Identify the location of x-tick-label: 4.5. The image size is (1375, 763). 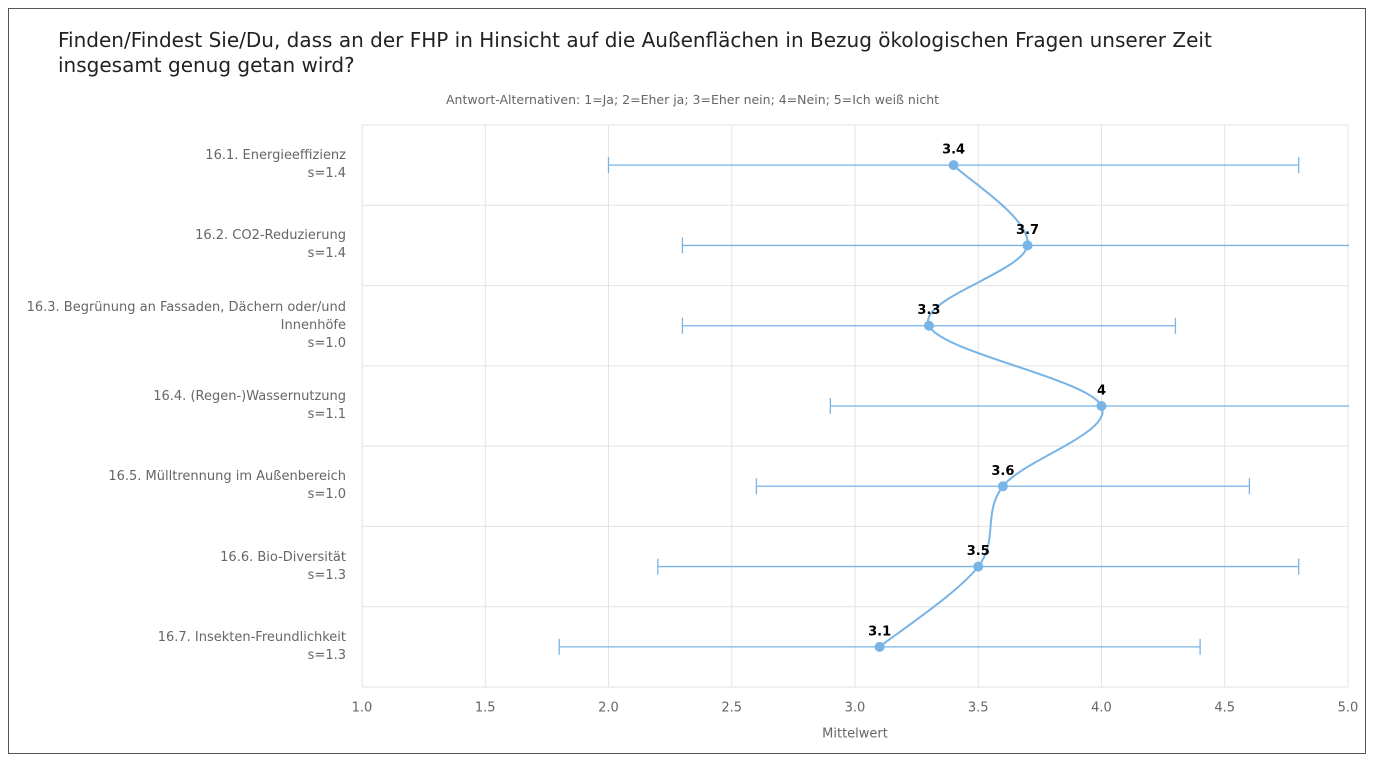
(1224, 708).